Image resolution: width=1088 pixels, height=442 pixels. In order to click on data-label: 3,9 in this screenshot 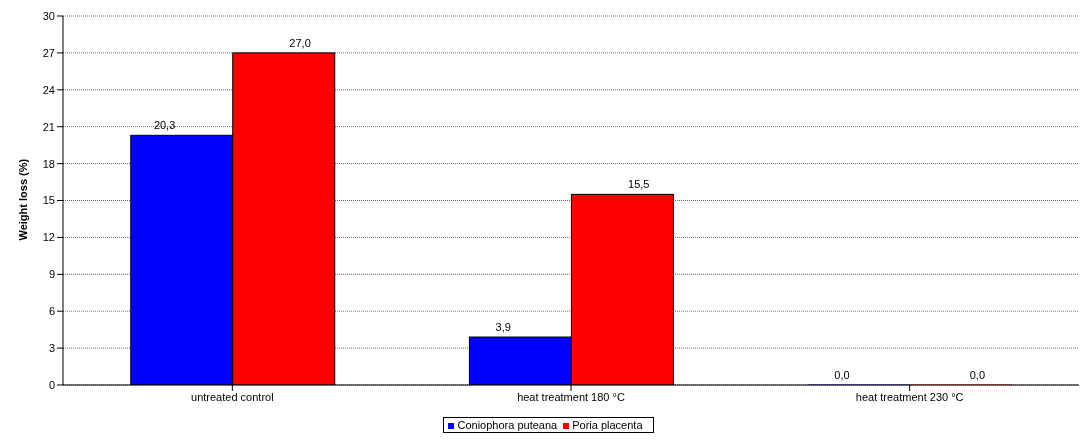, I will do `click(503, 327)`.